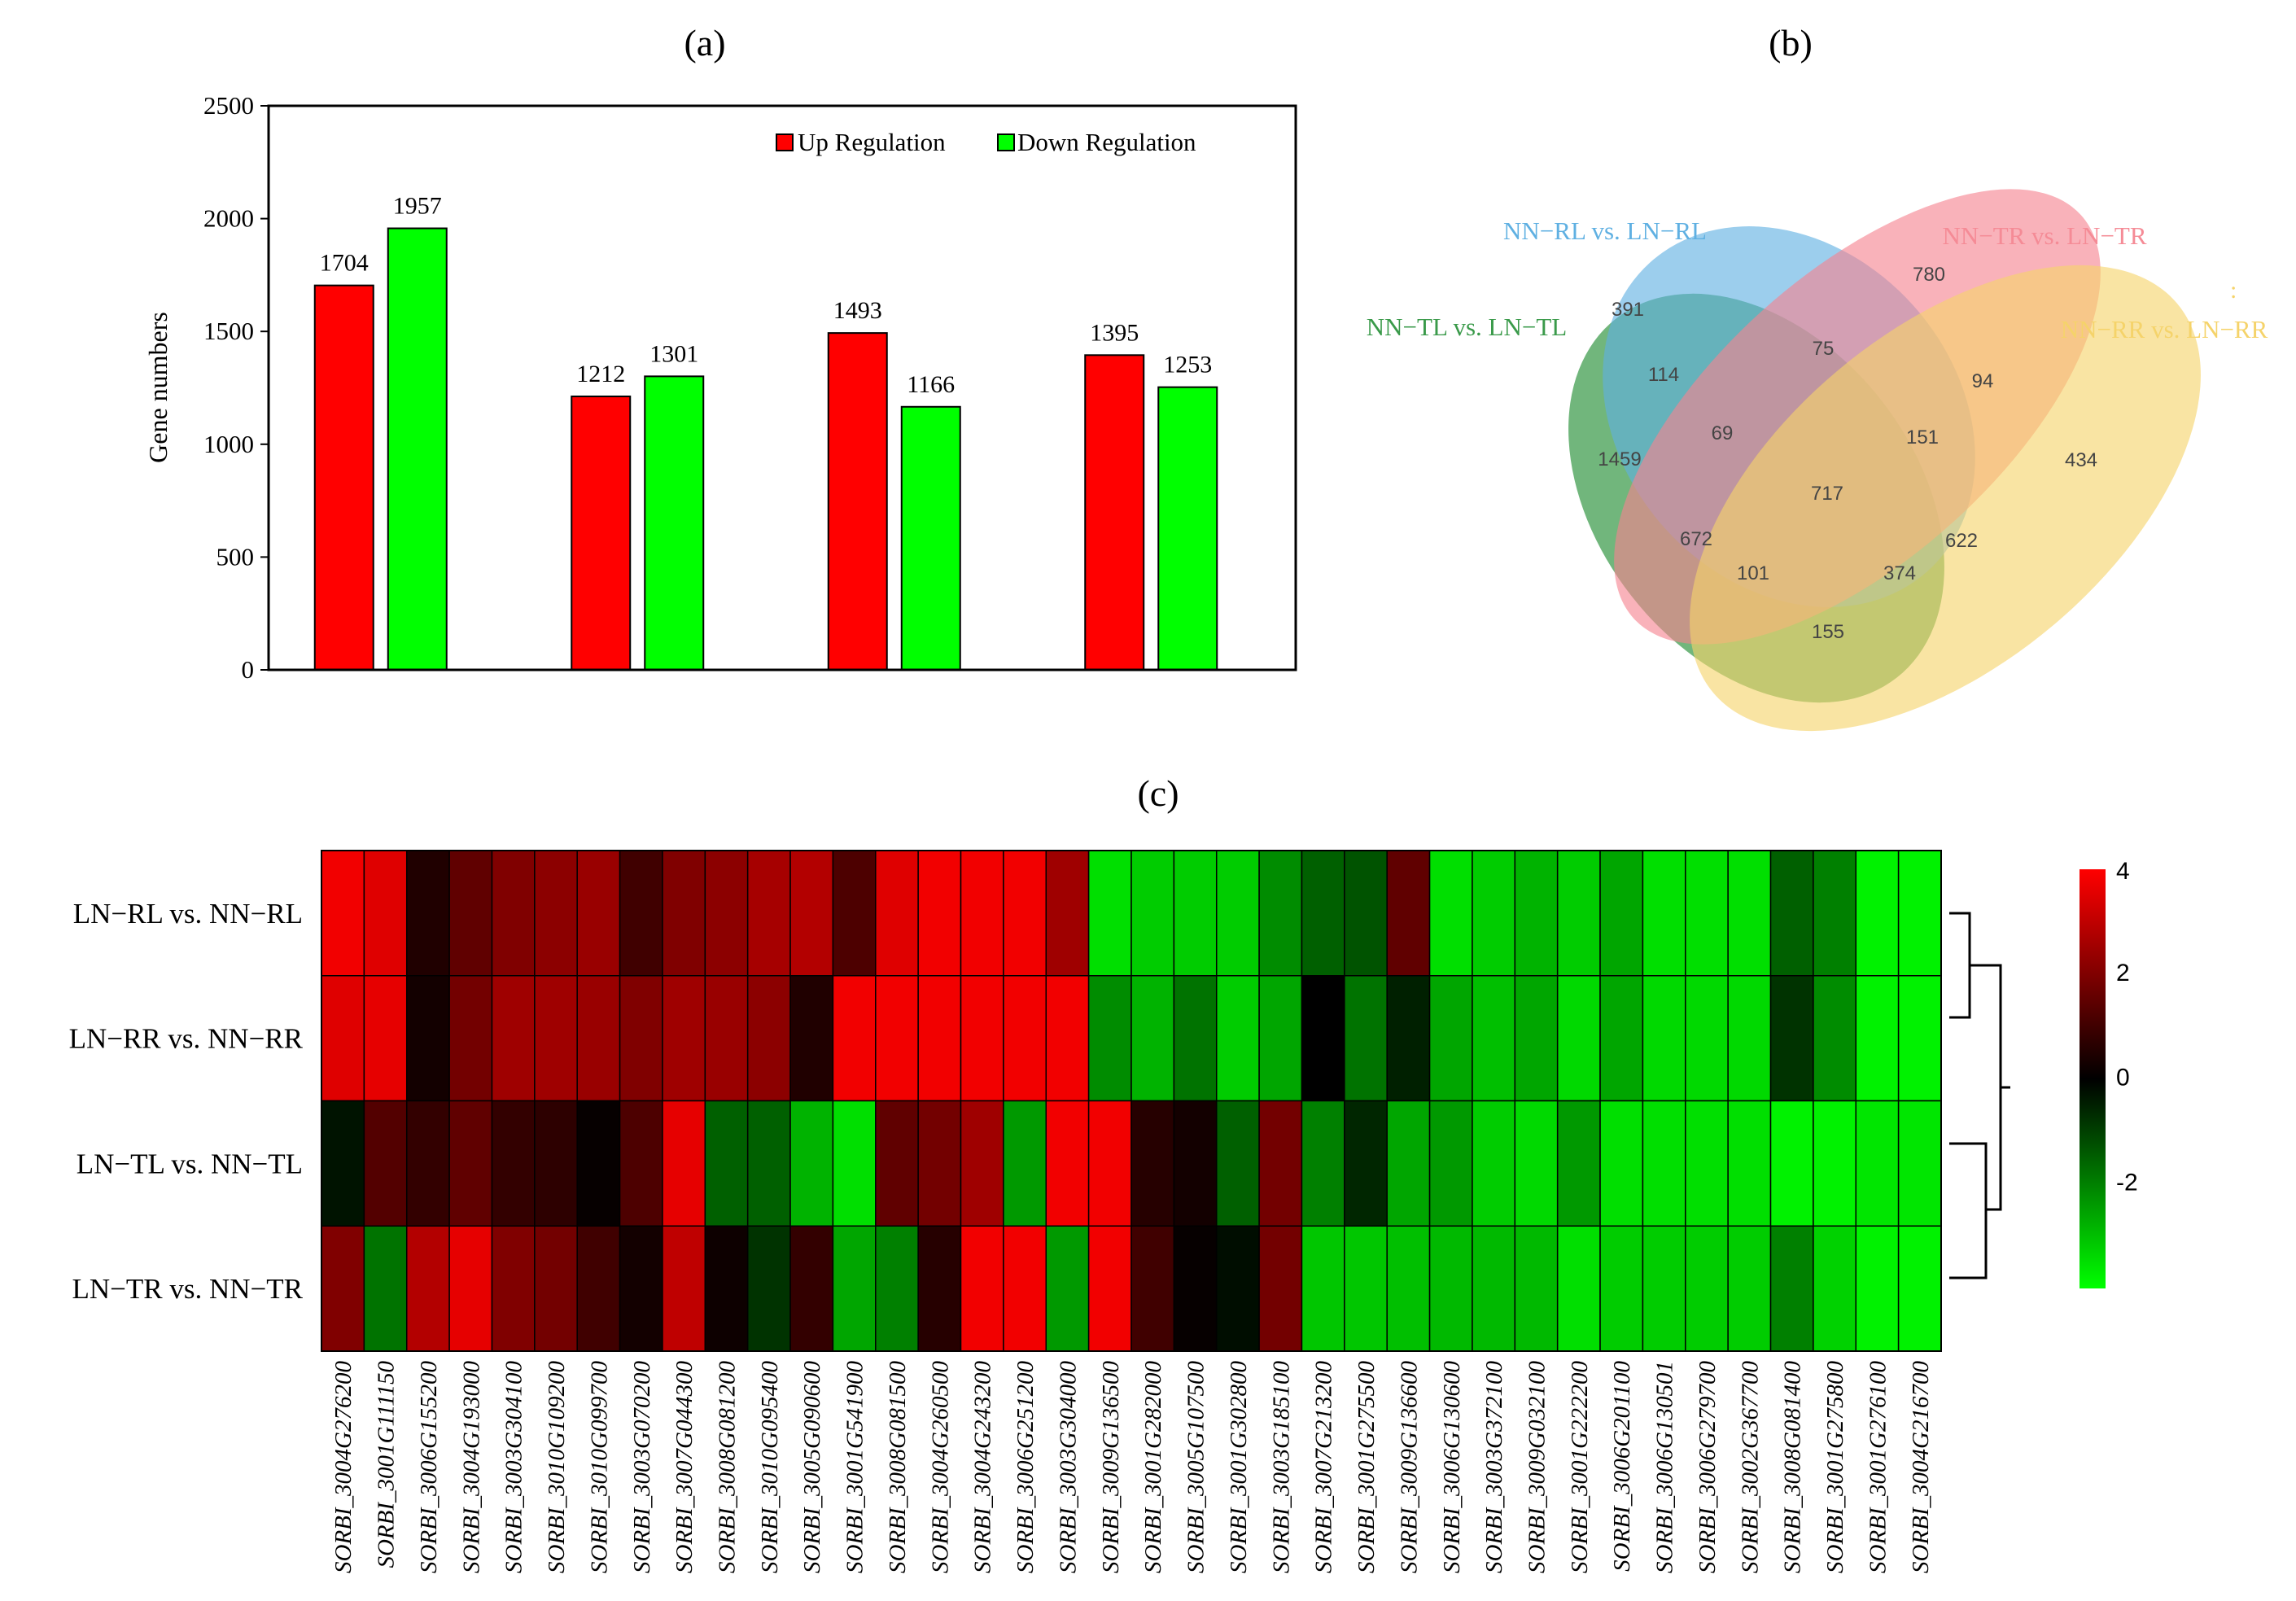  I want to click on venn-count-rr-only: 434, so click(2081, 460).